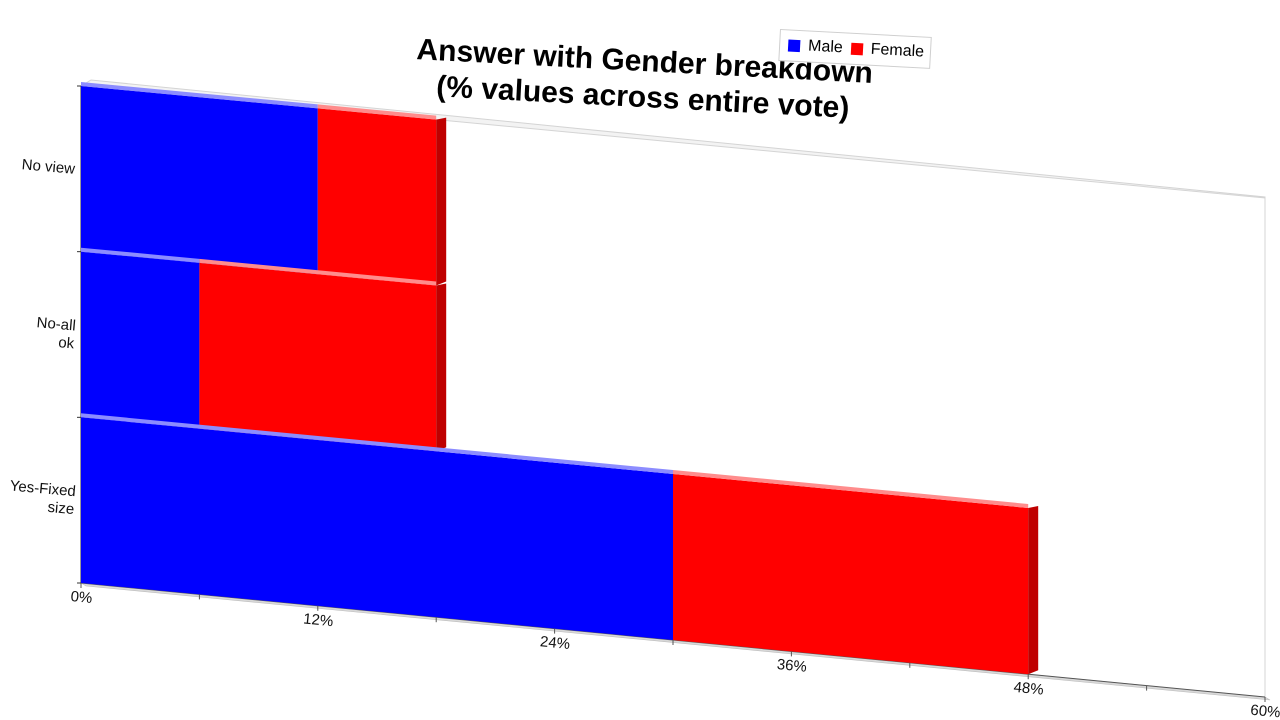 The height and width of the screenshot is (720, 1280). I want to click on y-tick-label-line: Yes-Fixed, so click(42, 488).